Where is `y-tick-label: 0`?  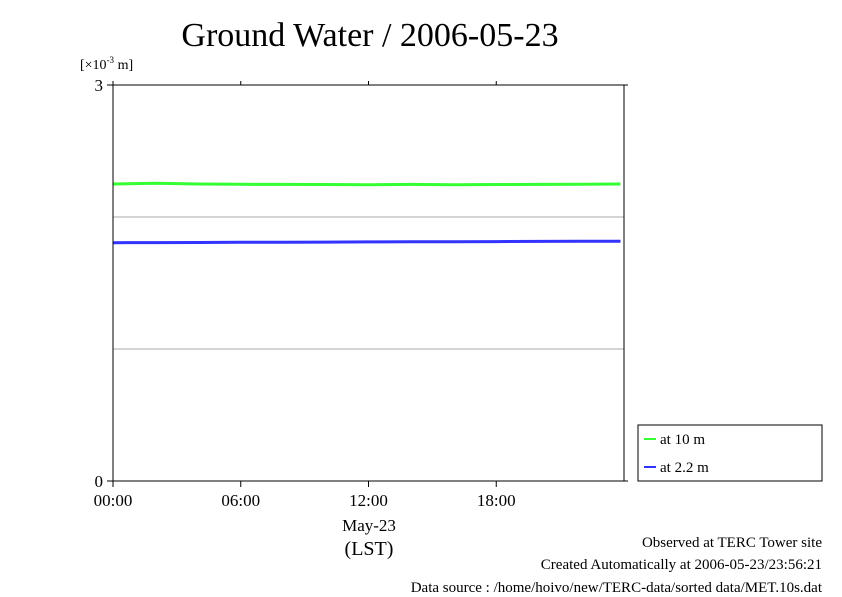 y-tick-label: 0 is located at coordinates (99, 481).